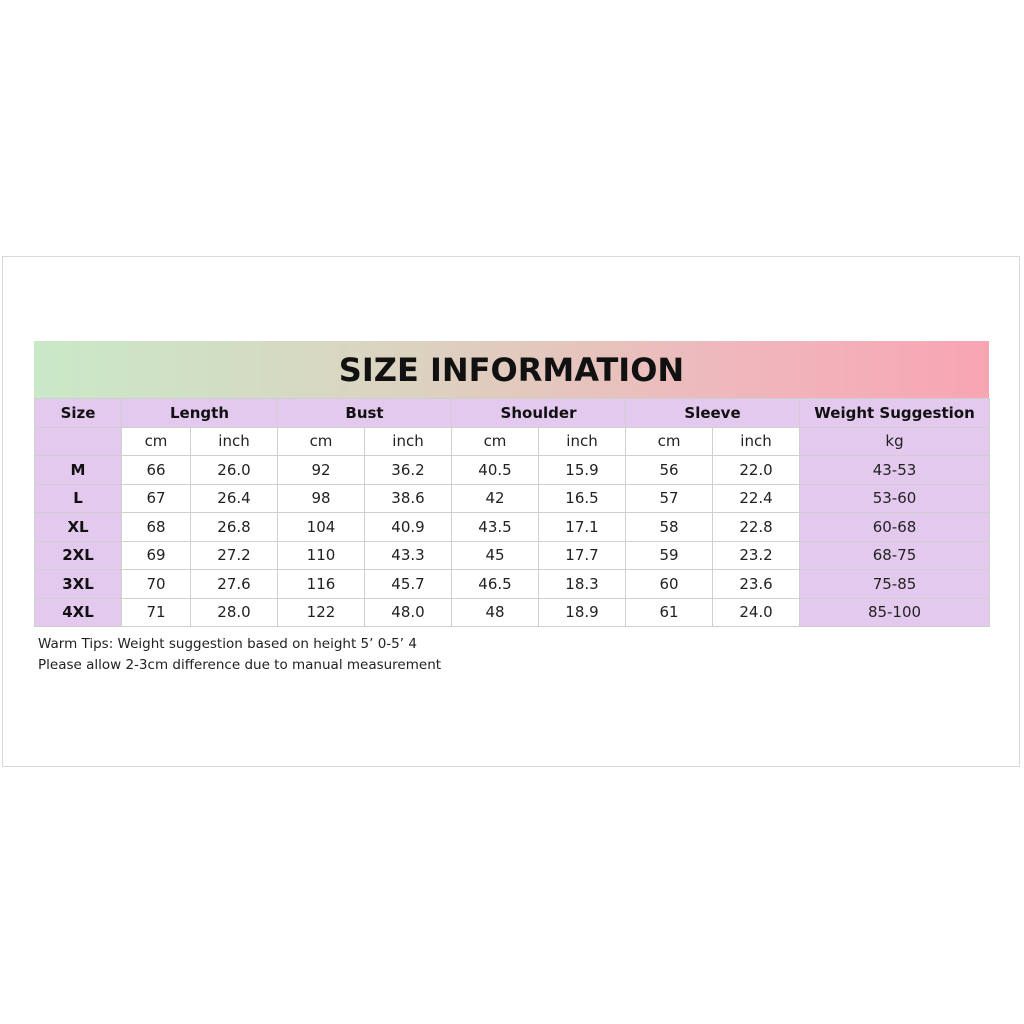 Image resolution: width=1024 pixels, height=1024 pixels. What do you see at coordinates (321, 470) in the screenshot?
I see `table-cell: 92` at bounding box center [321, 470].